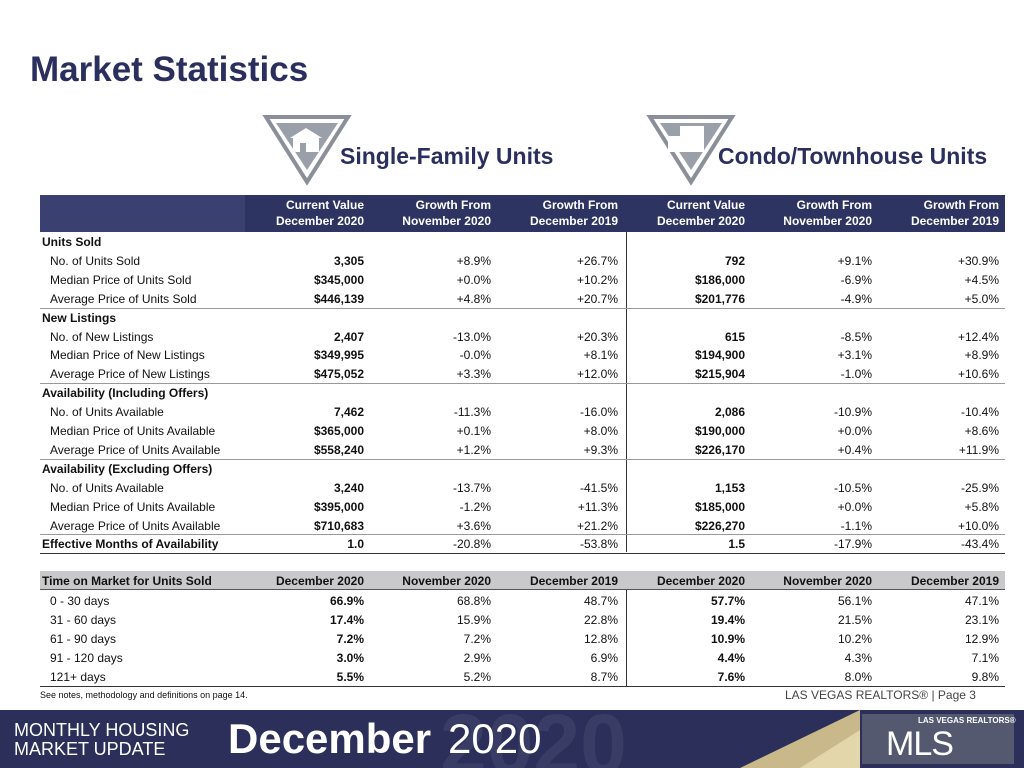 This screenshot has height=768, width=1024. What do you see at coordinates (471, 544) in the screenshot?
I see `cell: -20.8%` at bounding box center [471, 544].